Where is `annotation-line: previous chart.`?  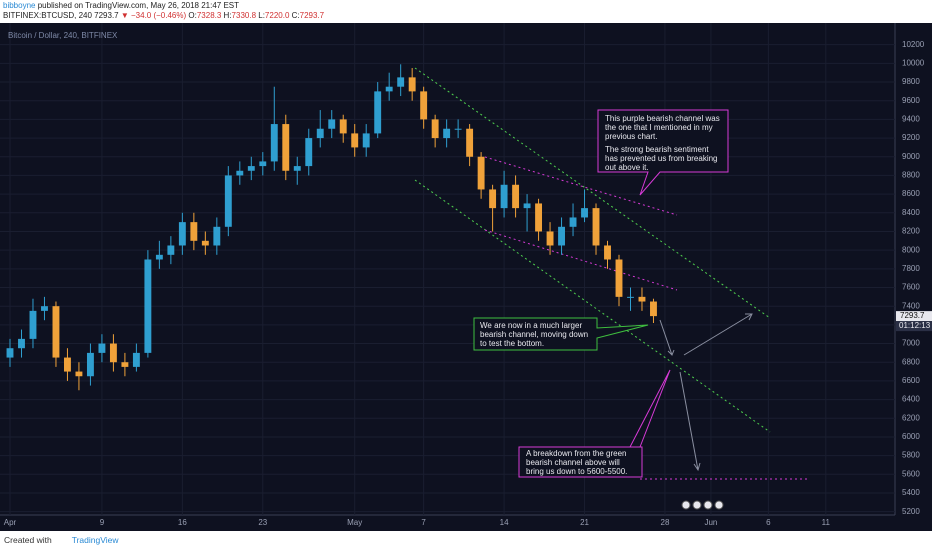
annotation-line: previous chart. is located at coordinates (631, 136).